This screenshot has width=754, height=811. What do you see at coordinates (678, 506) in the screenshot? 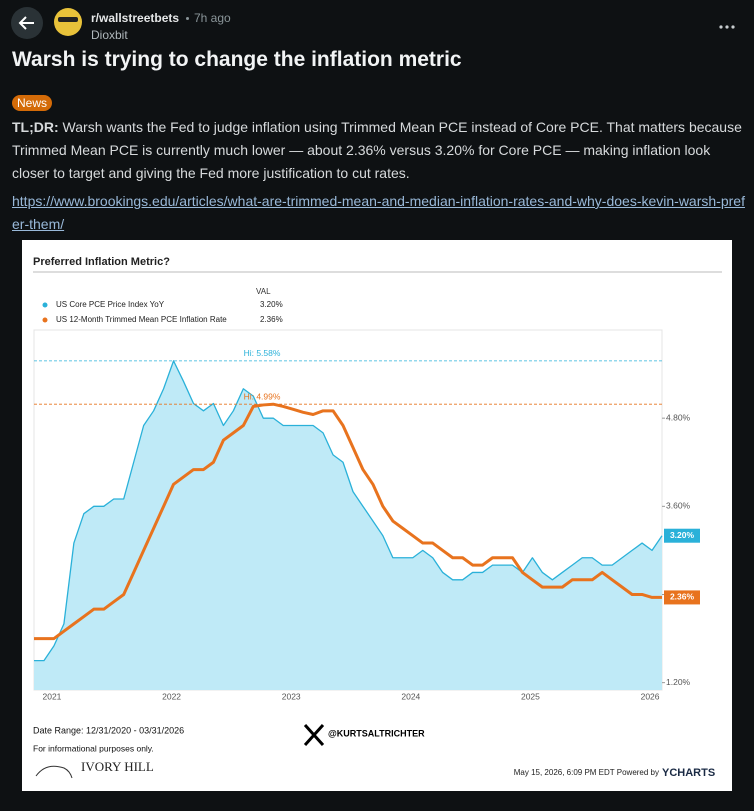
I see `y-tick-label: 3.60%` at bounding box center [678, 506].